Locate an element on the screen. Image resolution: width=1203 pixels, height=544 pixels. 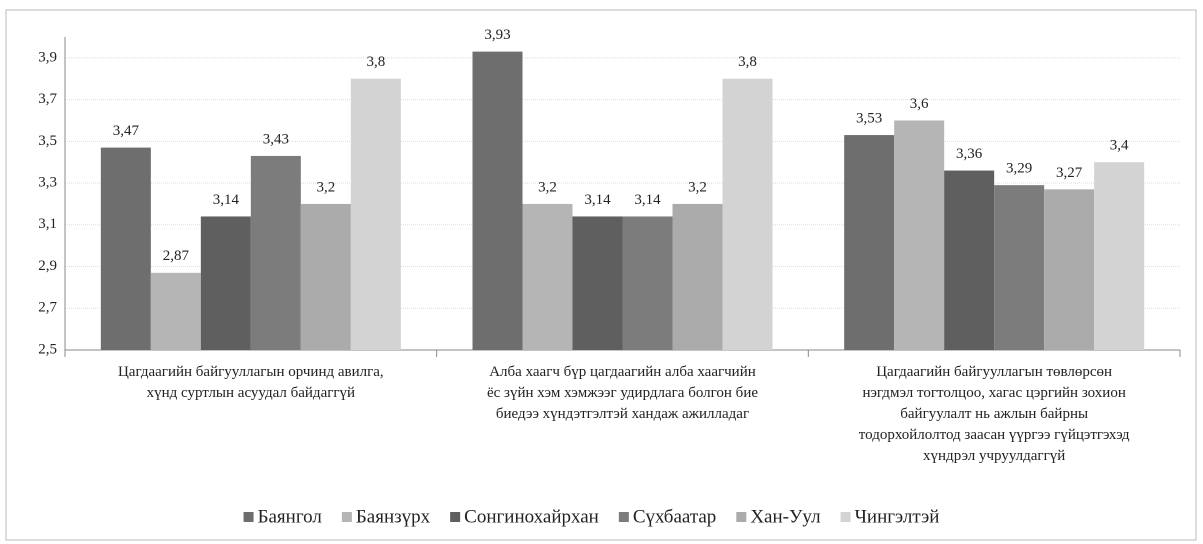
value-label: 3,36 is located at coordinates (969, 154).